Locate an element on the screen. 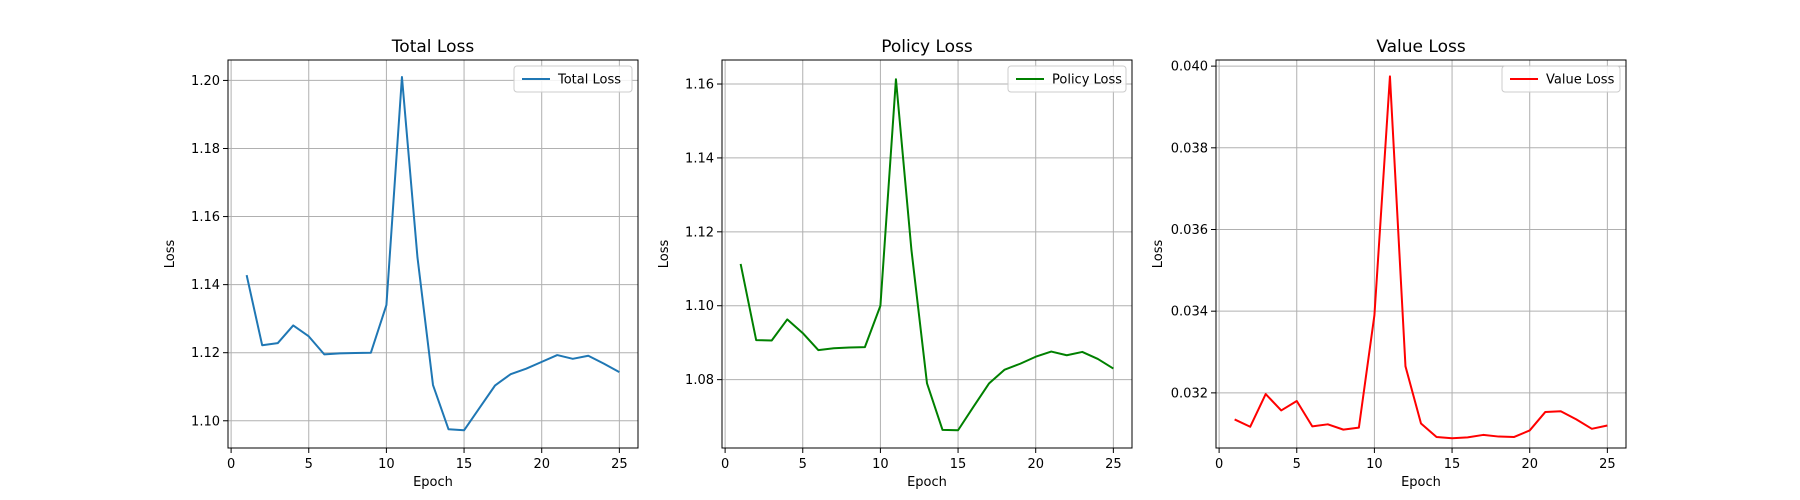  legend: Policy Loss is located at coordinates (1067, 79).